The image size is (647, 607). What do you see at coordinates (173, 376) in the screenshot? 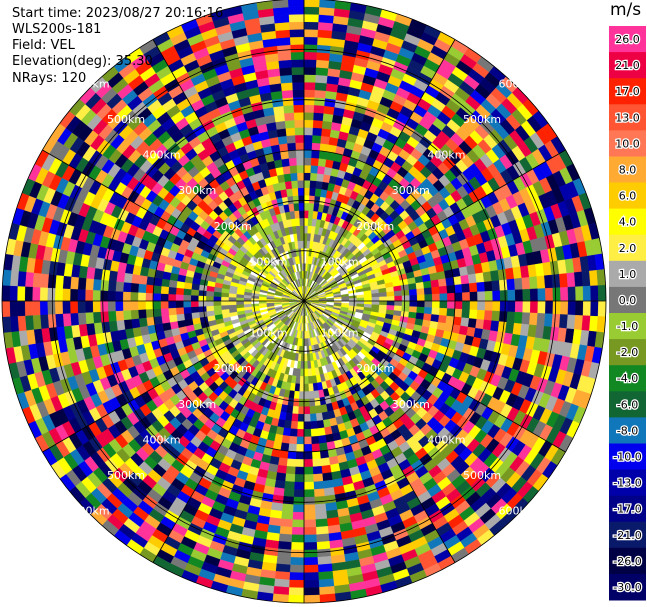
I see `azimuth-spoke` at bounding box center [173, 376].